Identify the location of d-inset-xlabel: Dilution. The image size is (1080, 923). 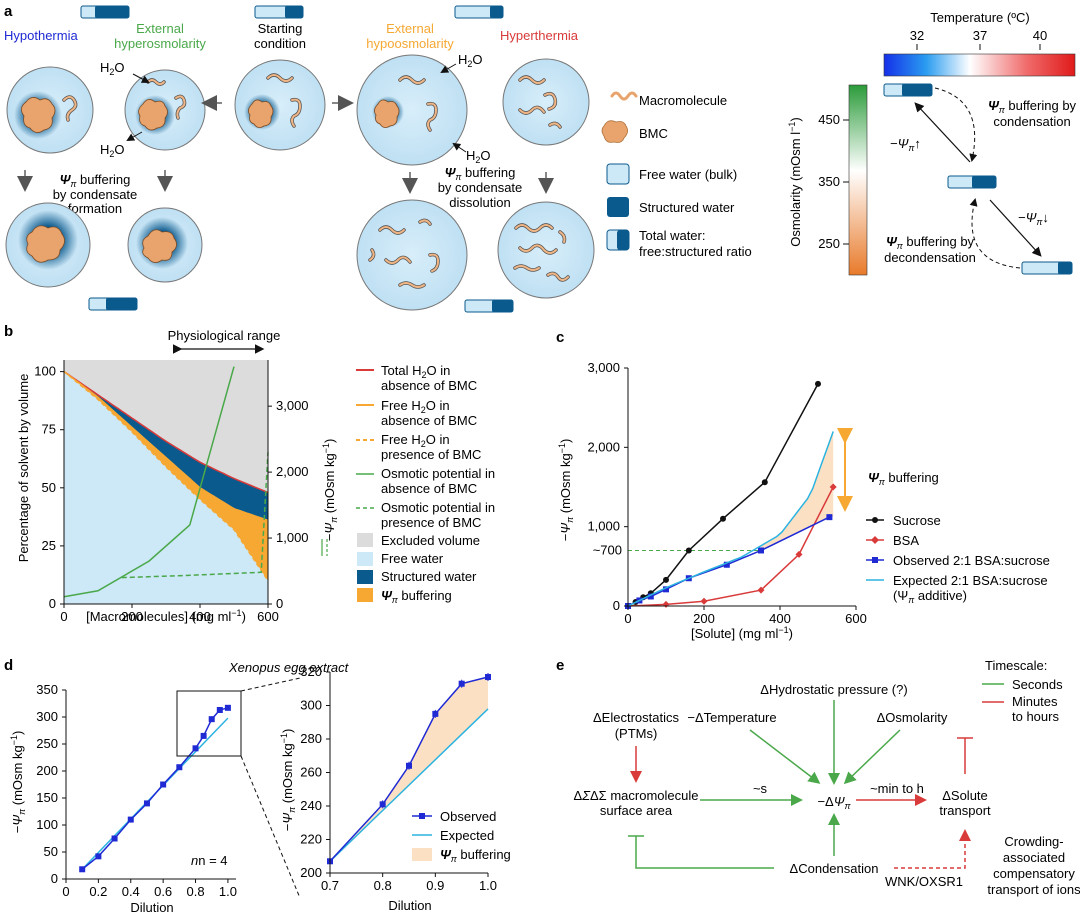
(409, 905).